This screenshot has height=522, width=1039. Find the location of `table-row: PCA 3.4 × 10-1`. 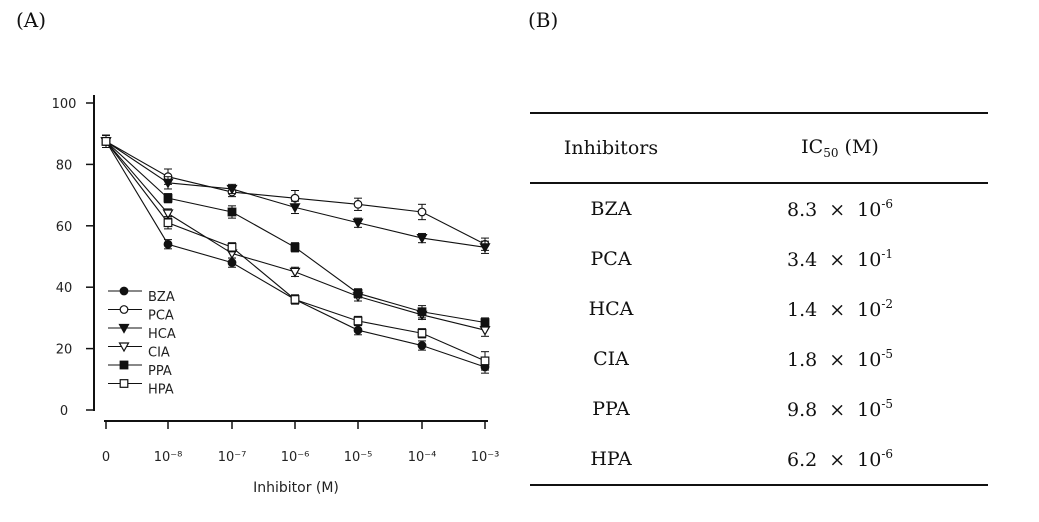

table-row: PCA 3.4 × 10-1 is located at coordinates (759, 259).